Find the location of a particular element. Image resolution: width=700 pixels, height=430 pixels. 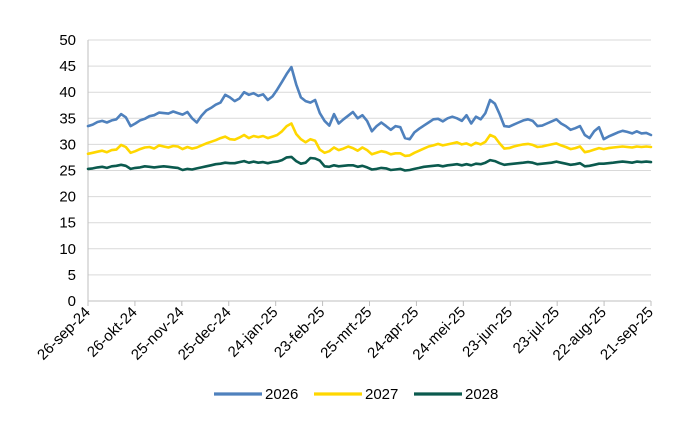

y-tick-label: 10 is located at coordinates (67, 249).